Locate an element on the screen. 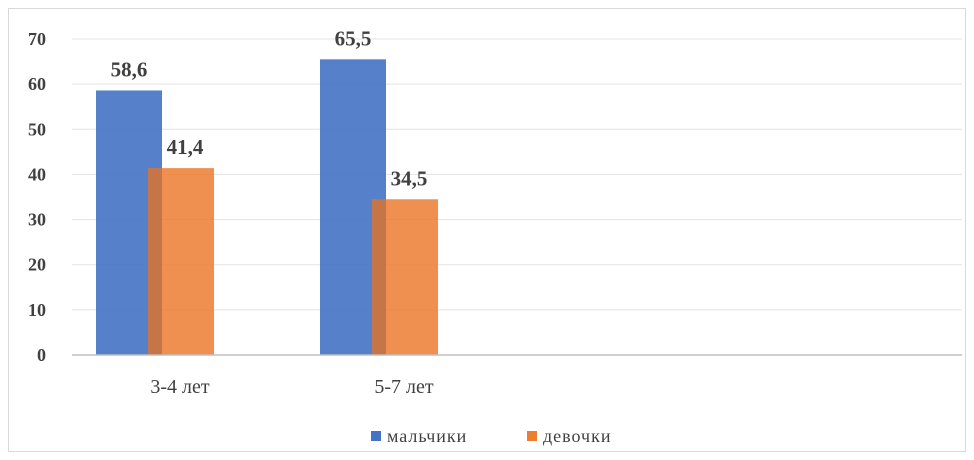 The height and width of the screenshot is (460, 974). data-label: 41,4 is located at coordinates (185, 147).